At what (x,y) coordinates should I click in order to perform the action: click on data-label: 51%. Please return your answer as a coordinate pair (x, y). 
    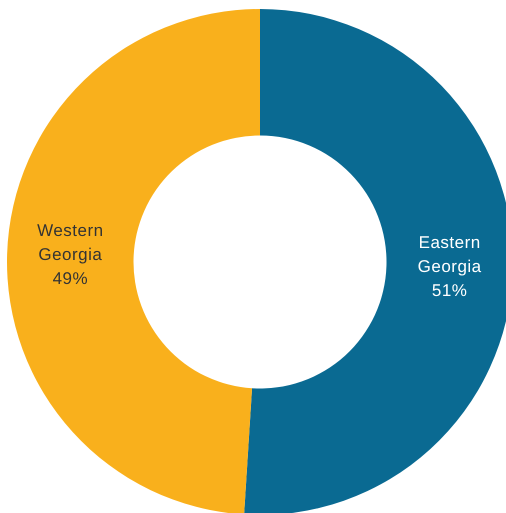
    Looking at the image, I should click on (450, 290).